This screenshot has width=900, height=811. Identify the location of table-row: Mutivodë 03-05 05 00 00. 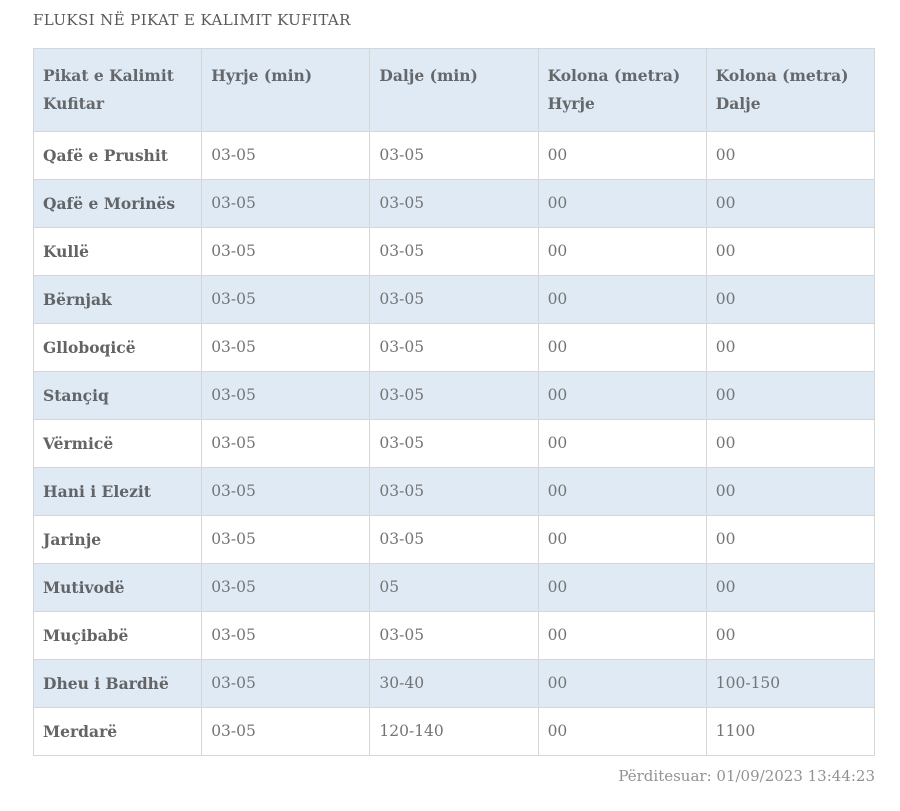
(454, 587).